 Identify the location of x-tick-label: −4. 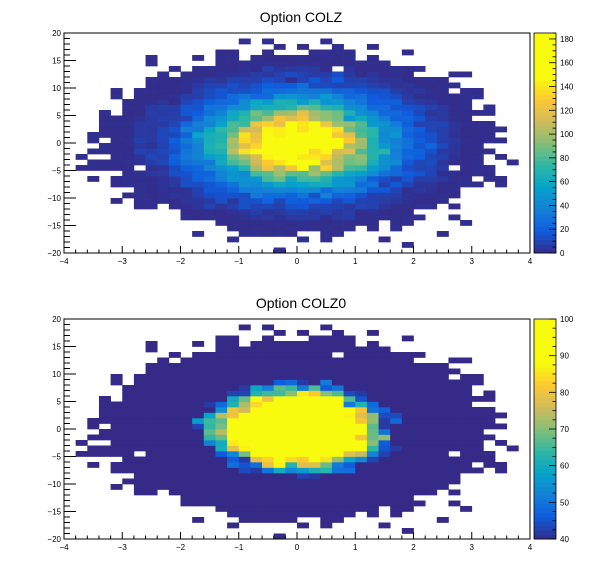
(64, 261).